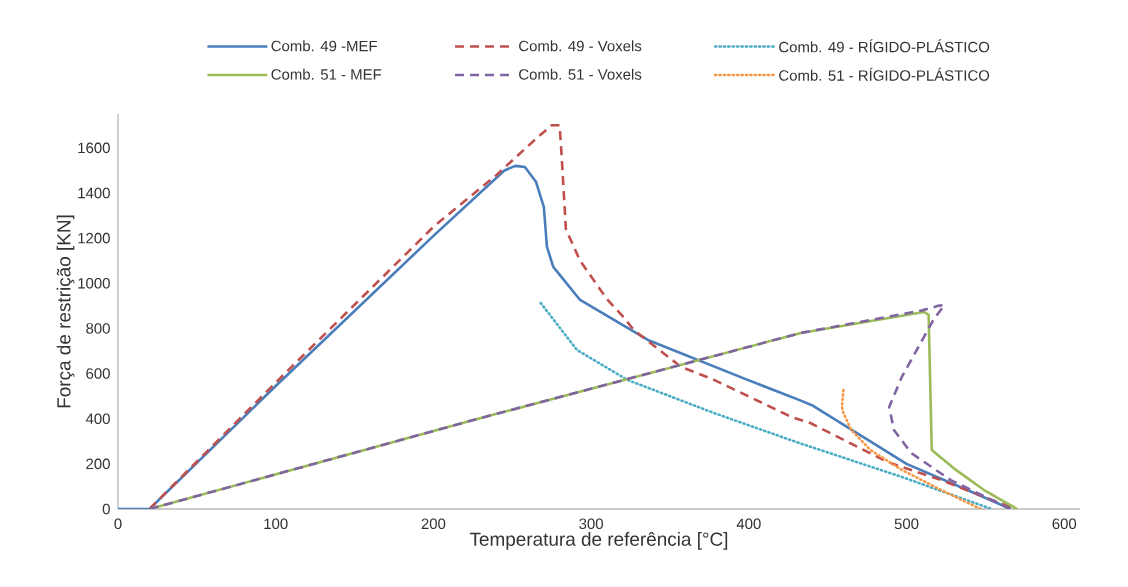 The height and width of the screenshot is (587, 1128). What do you see at coordinates (906, 524) in the screenshot?
I see `x-tick-label: 500` at bounding box center [906, 524].